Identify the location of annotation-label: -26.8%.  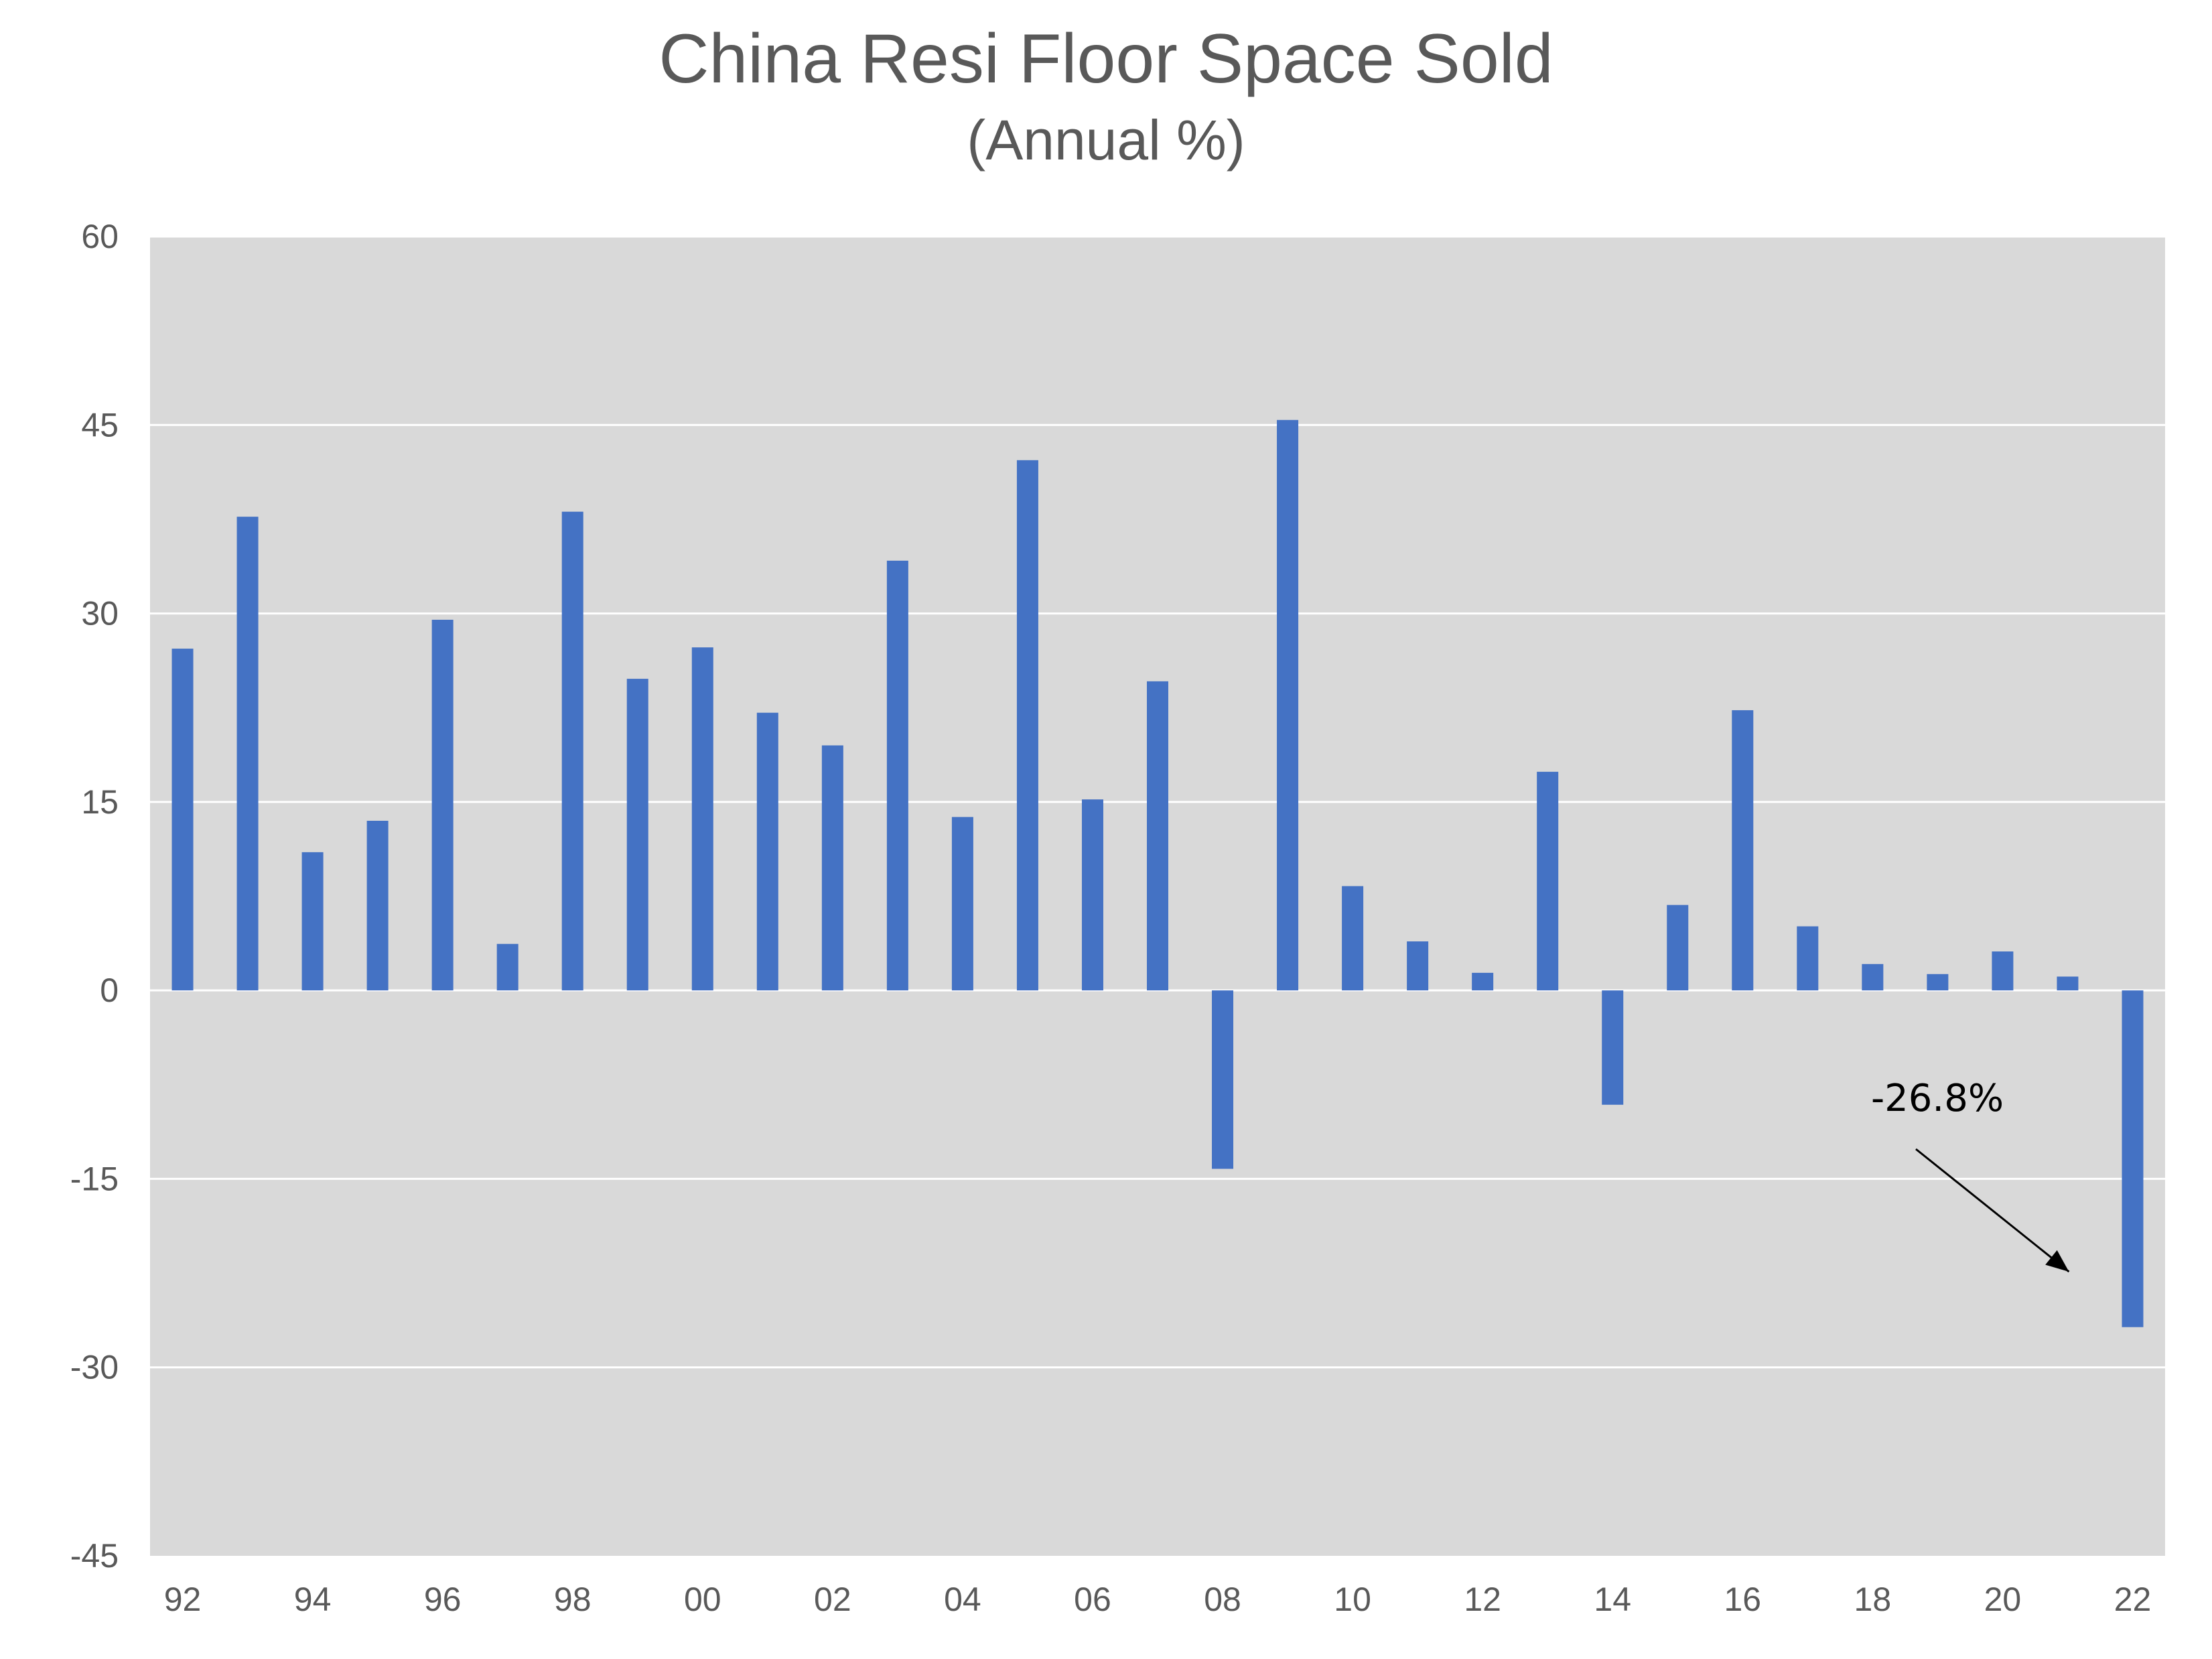
(1938, 1098).